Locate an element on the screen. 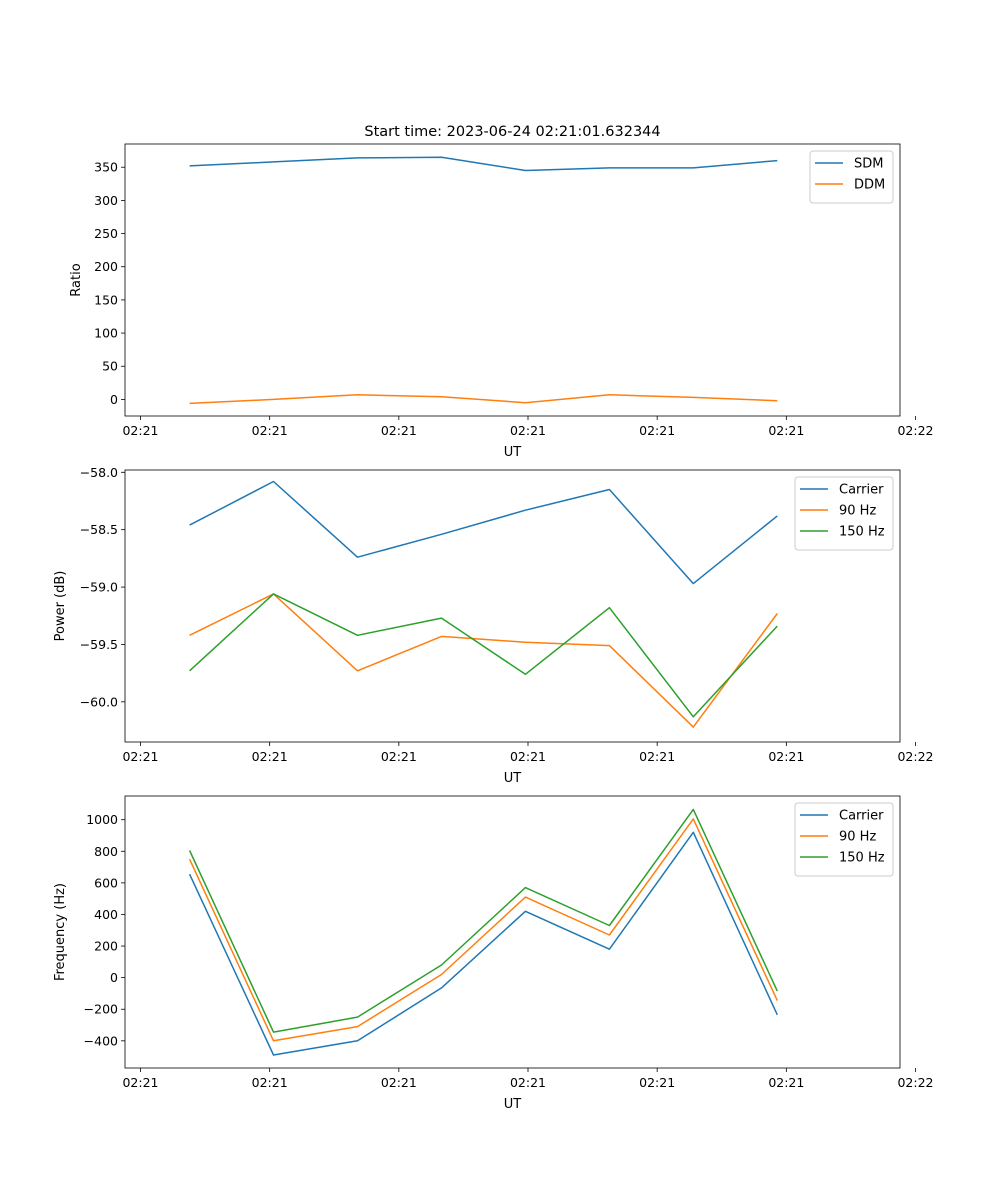 The image size is (1000, 1200). legend-label: SDM is located at coordinates (868, 164).